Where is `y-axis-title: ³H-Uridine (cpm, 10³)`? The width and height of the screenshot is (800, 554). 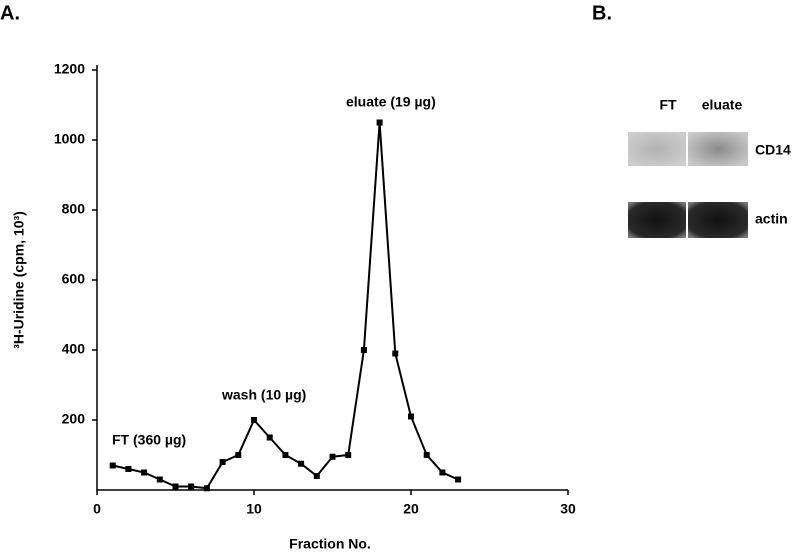 y-axis-title: ³H-Uridine (cpm, 10³) is located at coordinates (19, 280).